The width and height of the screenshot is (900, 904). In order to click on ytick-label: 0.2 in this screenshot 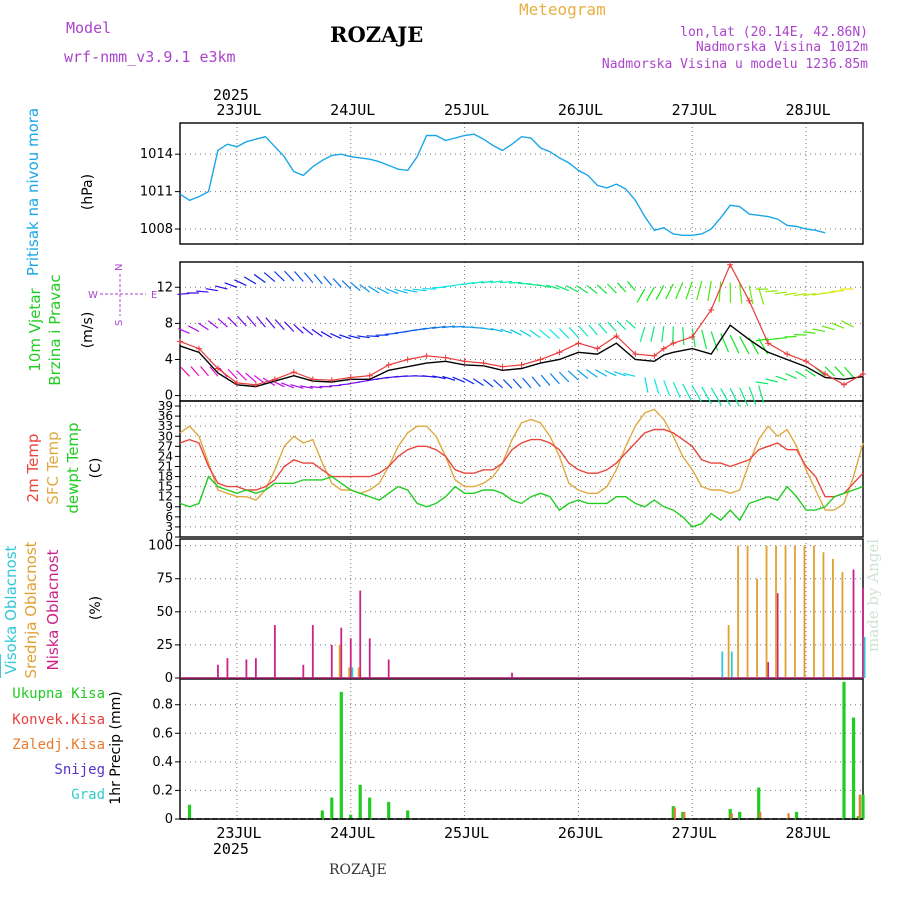, I will do `click(162, 790)`.